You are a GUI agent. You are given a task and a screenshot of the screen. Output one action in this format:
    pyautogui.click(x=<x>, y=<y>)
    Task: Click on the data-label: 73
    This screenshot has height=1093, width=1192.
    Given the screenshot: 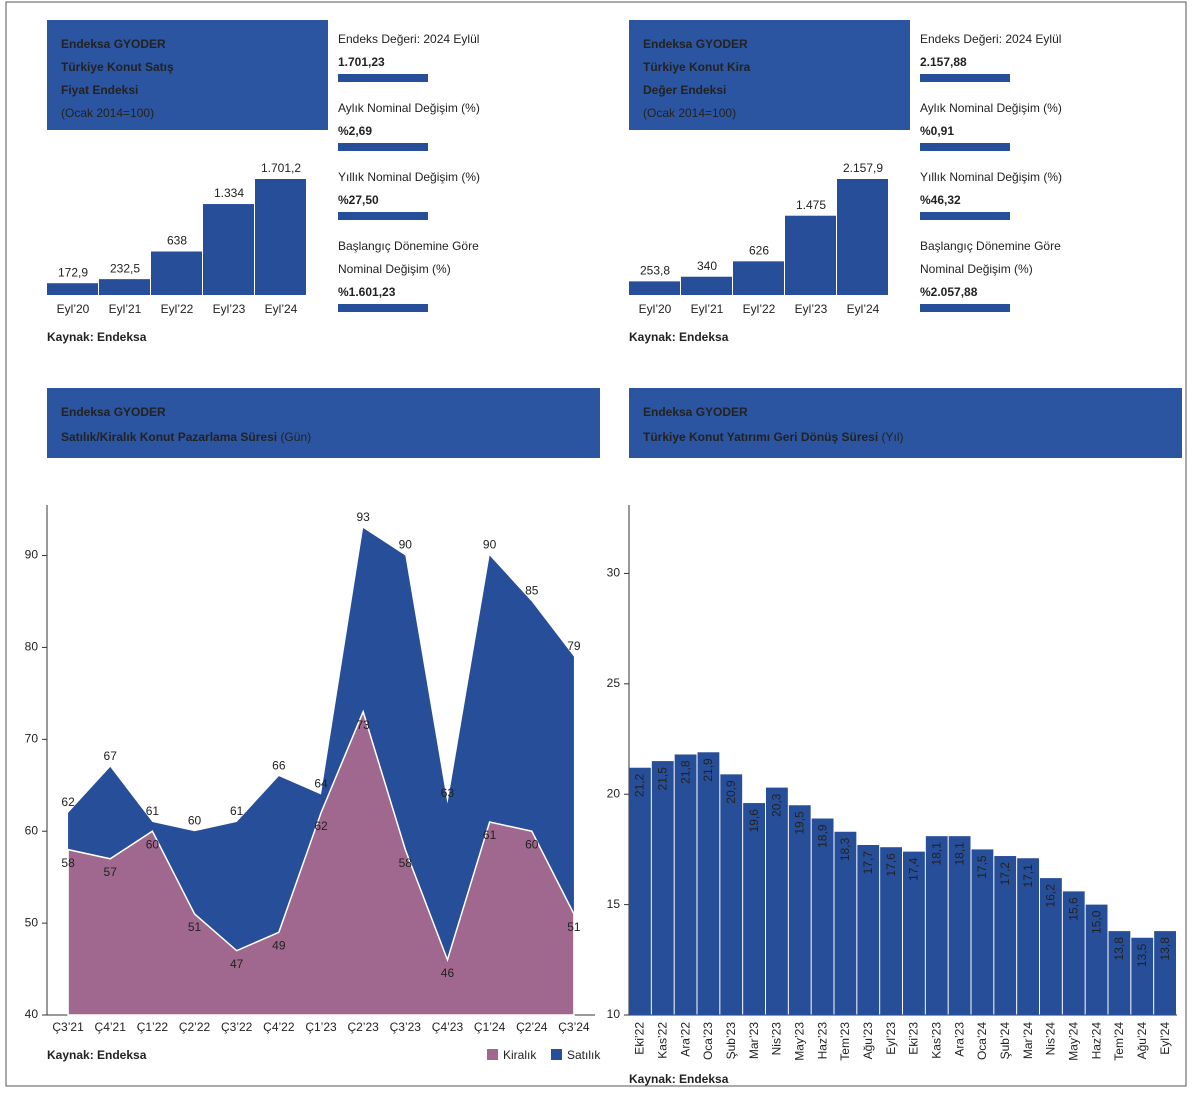 What is the action you would take?
    pyautogui.click(x=363, y=725)
    